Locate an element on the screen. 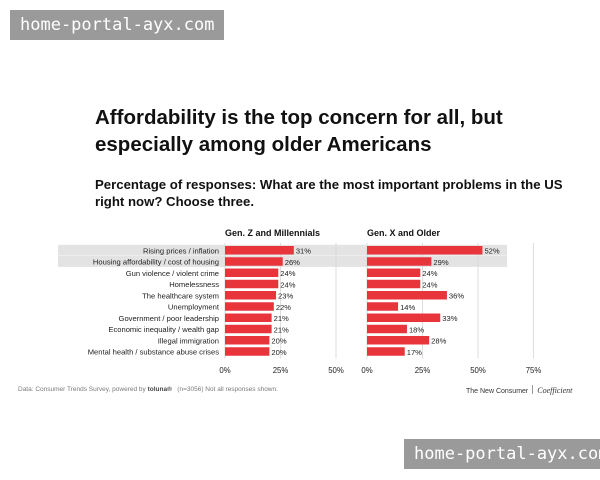  category-label: Government / poor leadership is located at coordinates (169, 318).